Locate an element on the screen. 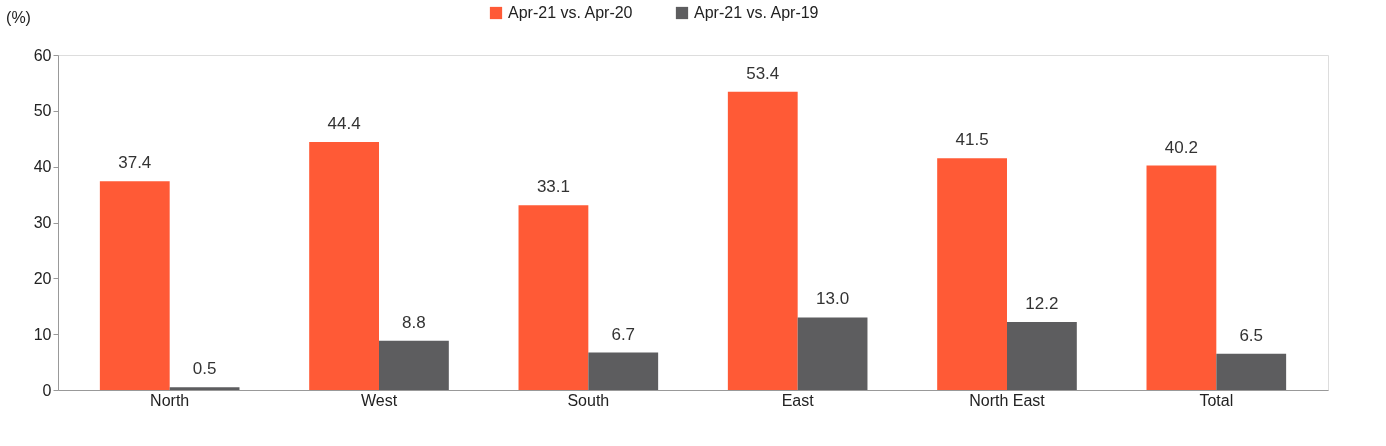 This screenshot has height=446, width=1386. y-tick-label: 10 is located at coordinates (42, 334).